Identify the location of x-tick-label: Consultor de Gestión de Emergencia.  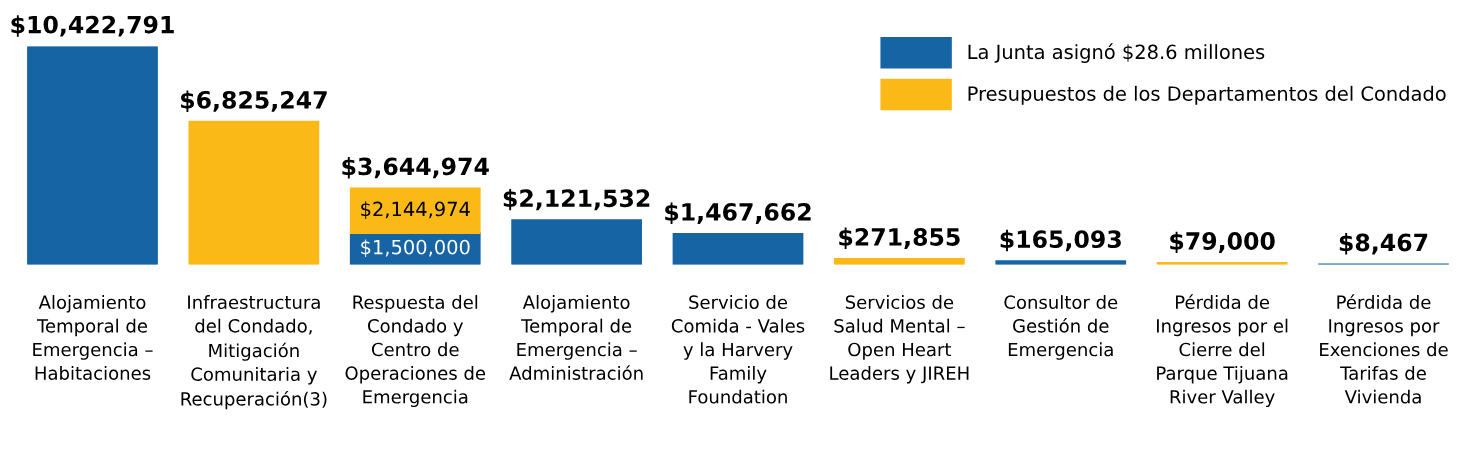
(1061, 327).